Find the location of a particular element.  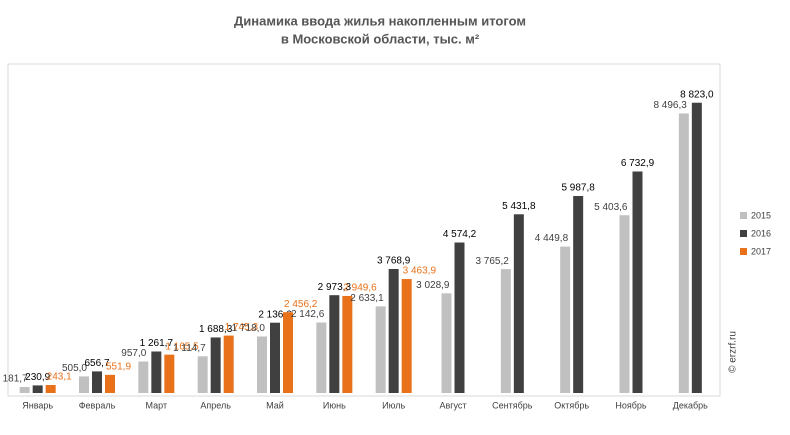

data-label: 2 456,2 is located at coordinates (301, 304).